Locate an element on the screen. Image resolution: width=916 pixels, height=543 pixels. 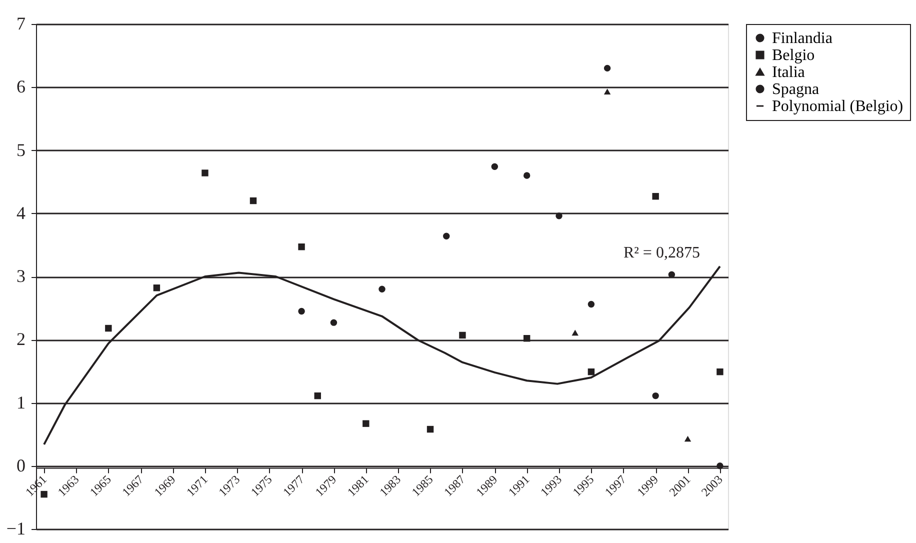
y-tick-label: −1 is located at coordinates (16, 528).